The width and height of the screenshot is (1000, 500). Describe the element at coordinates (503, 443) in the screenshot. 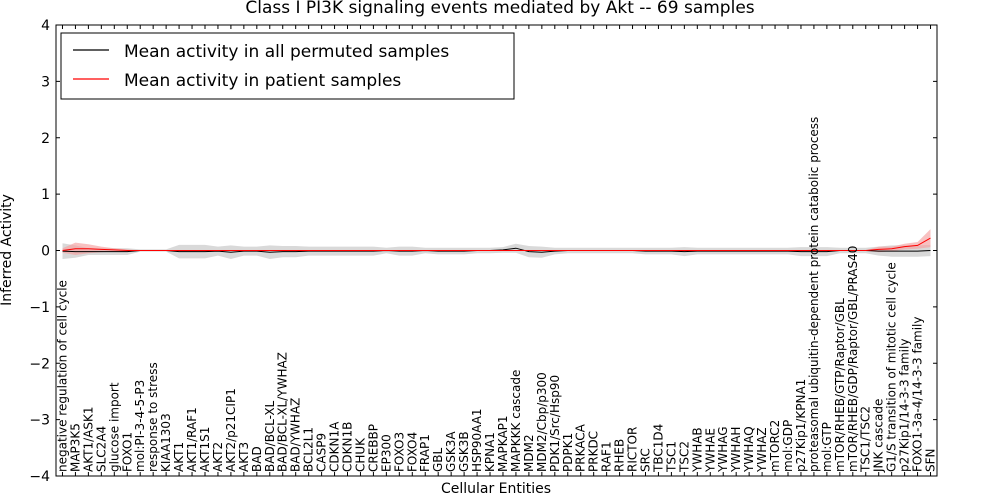

I see `x-tick-label: MAPKAP1` at that location.